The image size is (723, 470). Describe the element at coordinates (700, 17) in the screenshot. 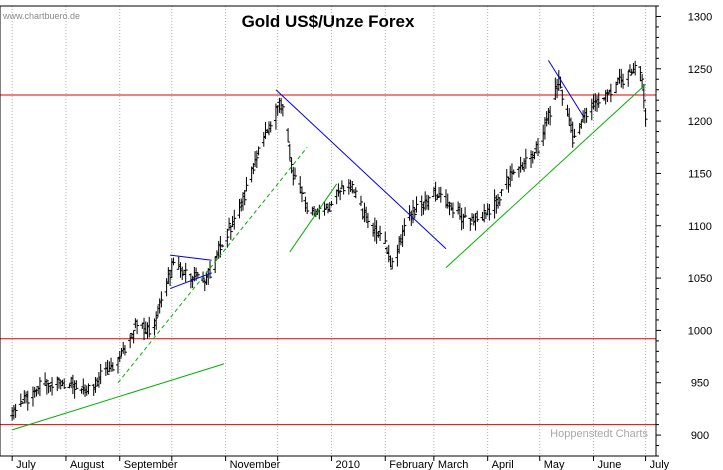

I see `y-tick-label: 1300` at that location.